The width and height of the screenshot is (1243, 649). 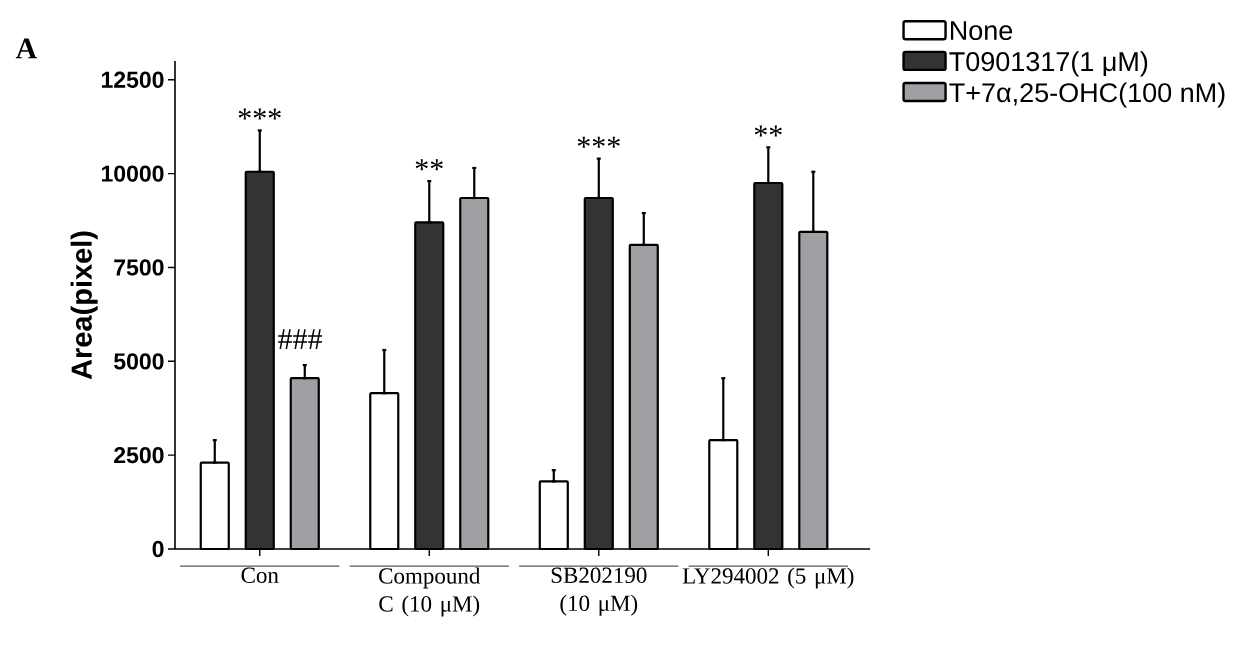 I want to click on x-tick-label: LY294002 (5 μM), so click(x=768, y=578).